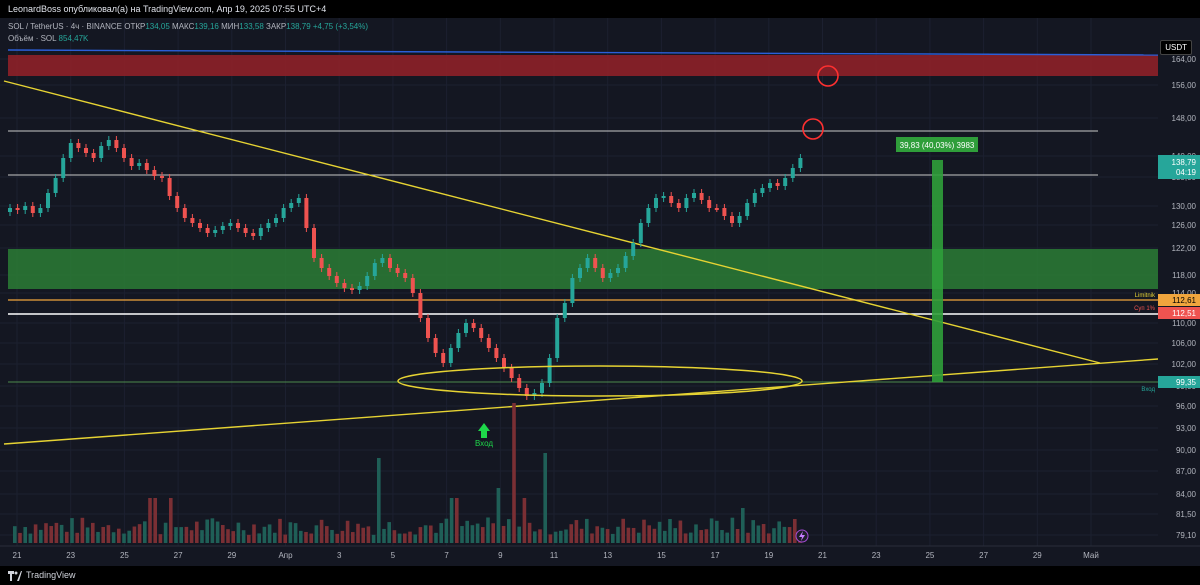 This screenshot has height=585, width=1200. What do you see at coordinates (600, 575) in the screenshot?
I see `brand: TradingView` at bounding box center [600, 575].